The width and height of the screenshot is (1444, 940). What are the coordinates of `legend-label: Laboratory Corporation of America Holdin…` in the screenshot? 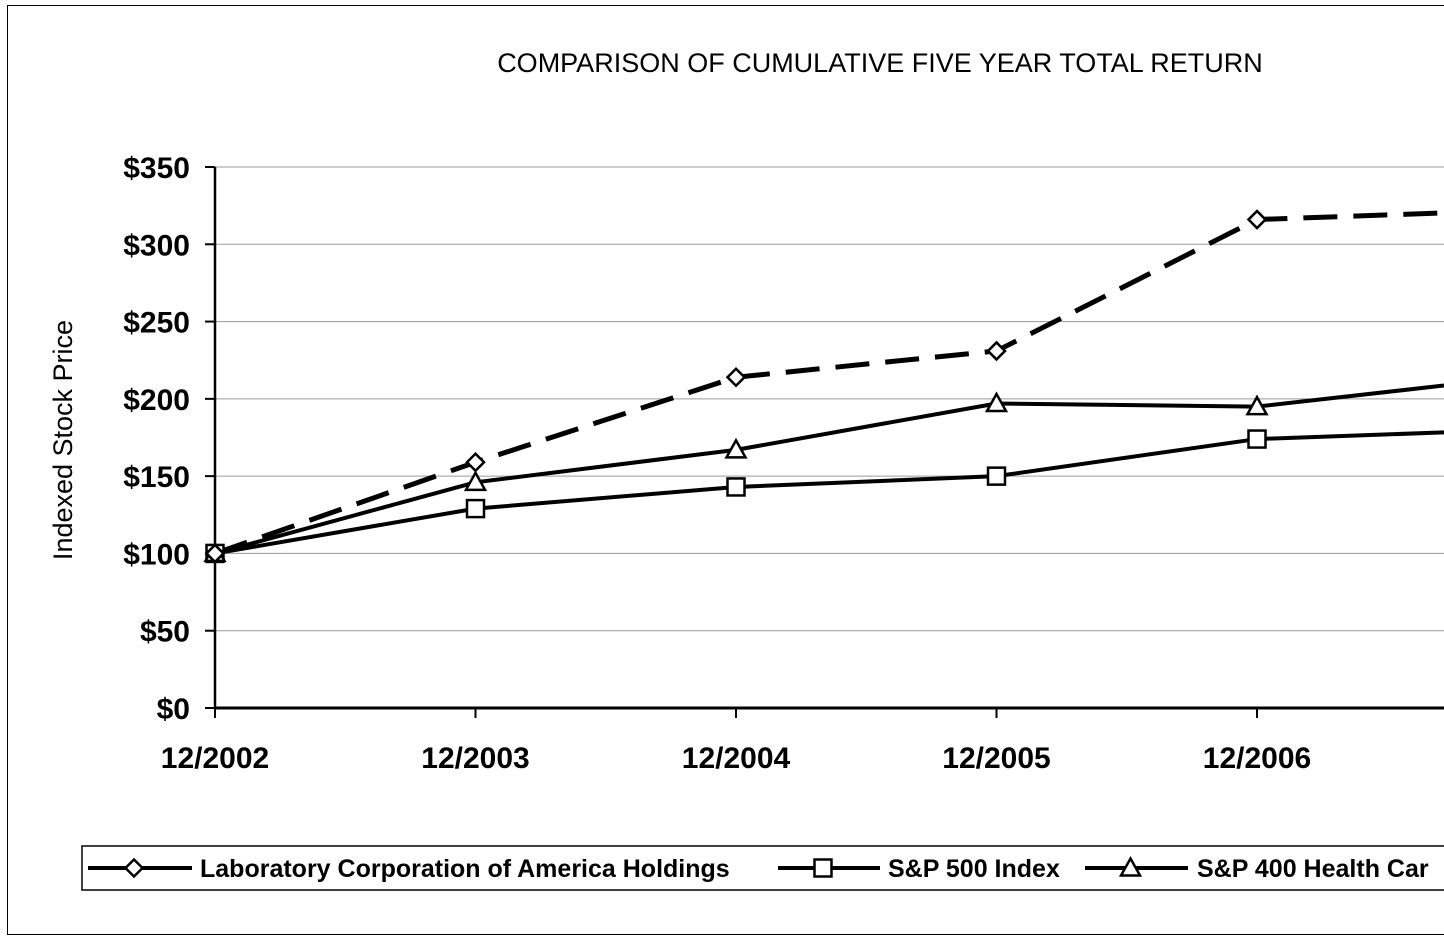 It's located at (465, 869).